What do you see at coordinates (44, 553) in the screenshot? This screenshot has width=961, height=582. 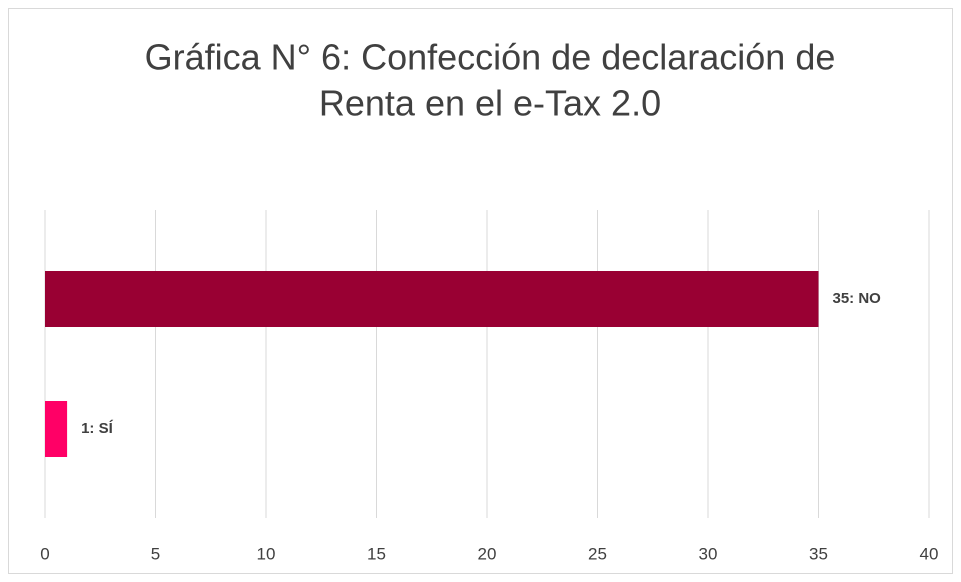 I see `x-tick-label: 0` at bounding box center [44, 553].